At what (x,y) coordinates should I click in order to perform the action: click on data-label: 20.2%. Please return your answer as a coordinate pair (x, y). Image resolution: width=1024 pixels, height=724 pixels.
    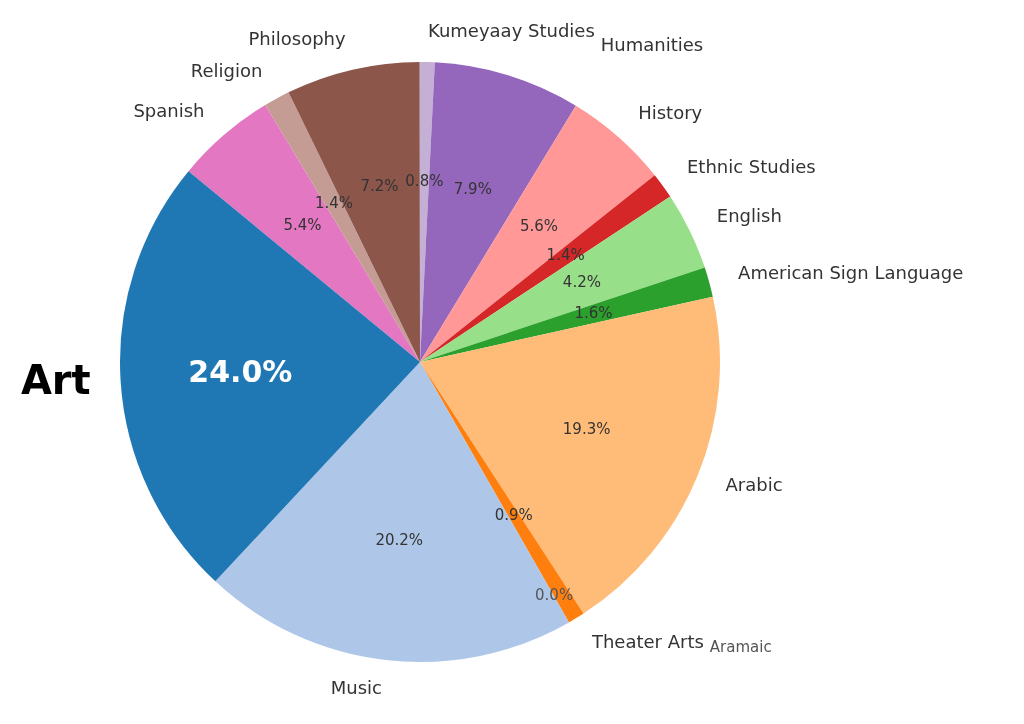
    Looking at the image, I should click on (399, 539).